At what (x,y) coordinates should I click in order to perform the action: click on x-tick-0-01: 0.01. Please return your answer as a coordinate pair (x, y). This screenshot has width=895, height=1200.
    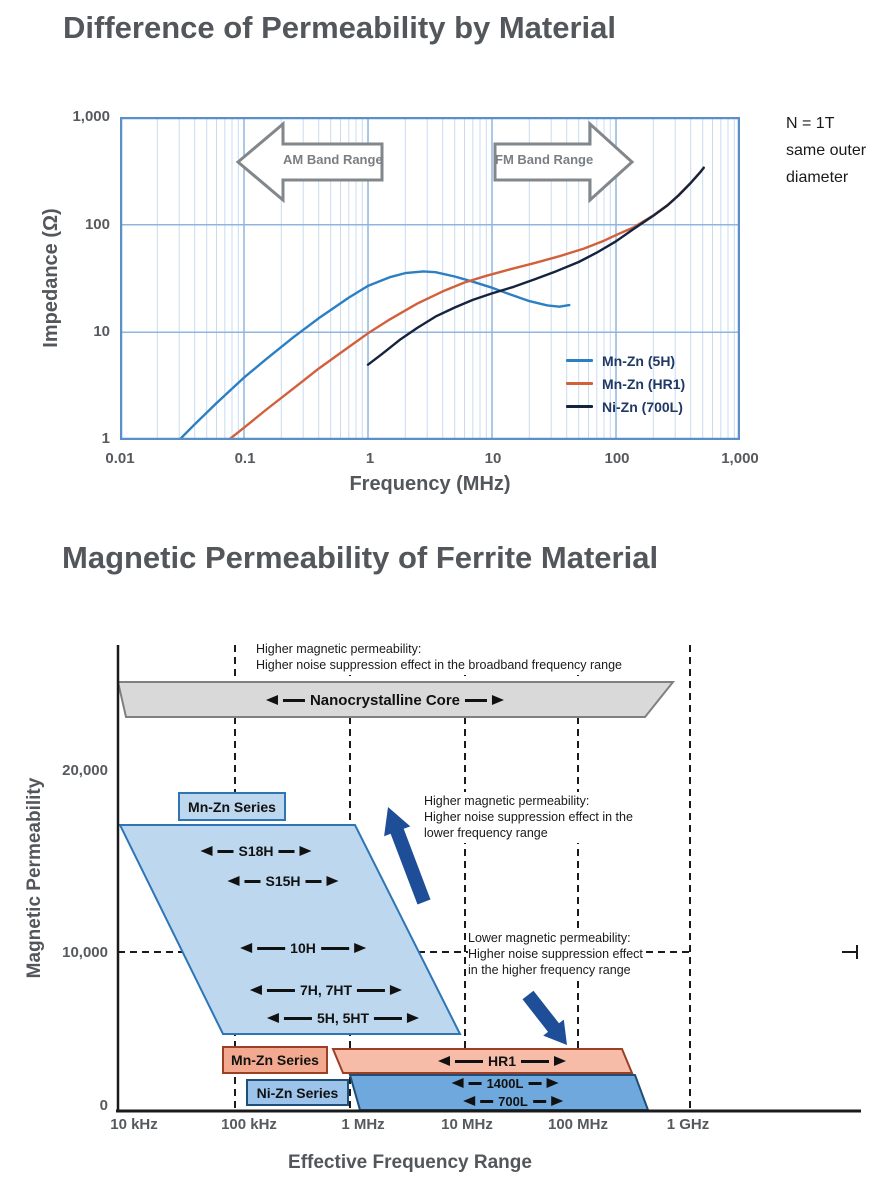
    Looking at the image, I should click on (120, 458).